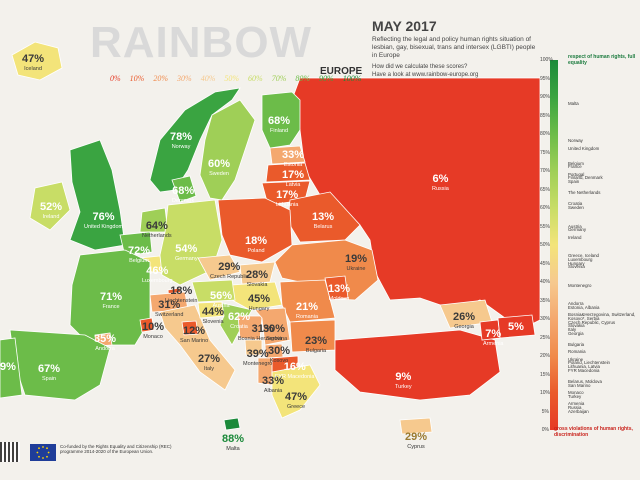  I want to click on legend-entry: Azerbaijan, so click(578, 411).